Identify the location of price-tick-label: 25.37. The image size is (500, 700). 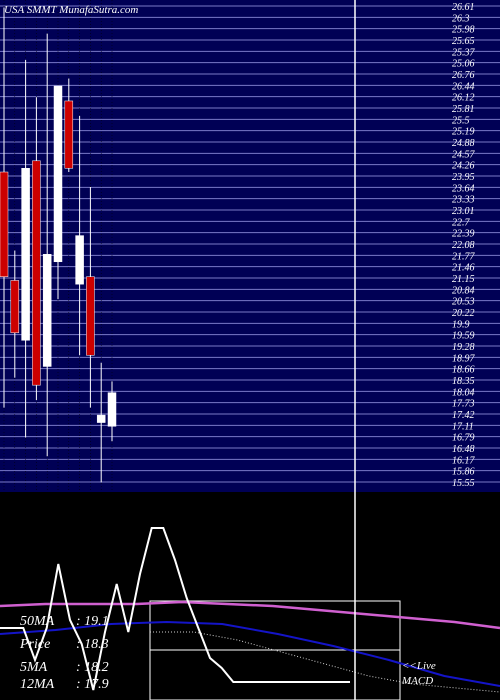
(464, 52).